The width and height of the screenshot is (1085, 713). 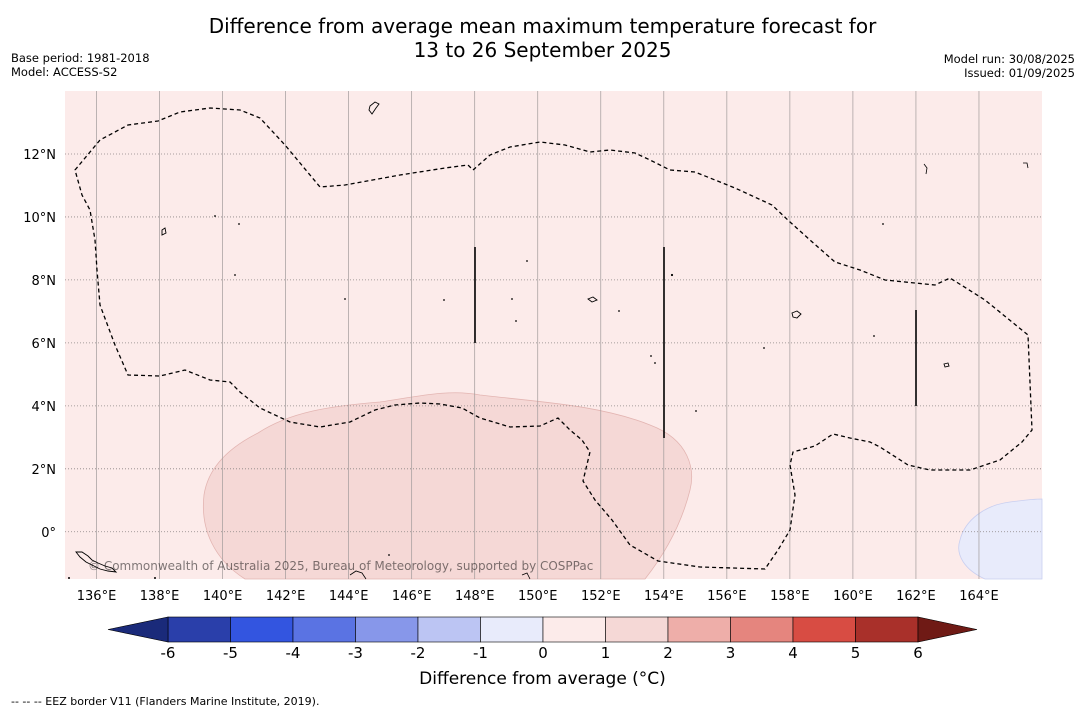 I want to click on model-run-text: Model run: 30/08/2025, so click(x=1009, y=59).